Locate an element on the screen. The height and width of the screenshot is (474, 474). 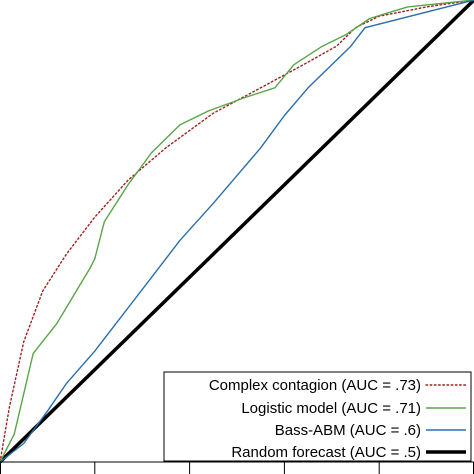
legend-label-1: Logistic model (AUC = .71) is located at coordinates (331, 408).